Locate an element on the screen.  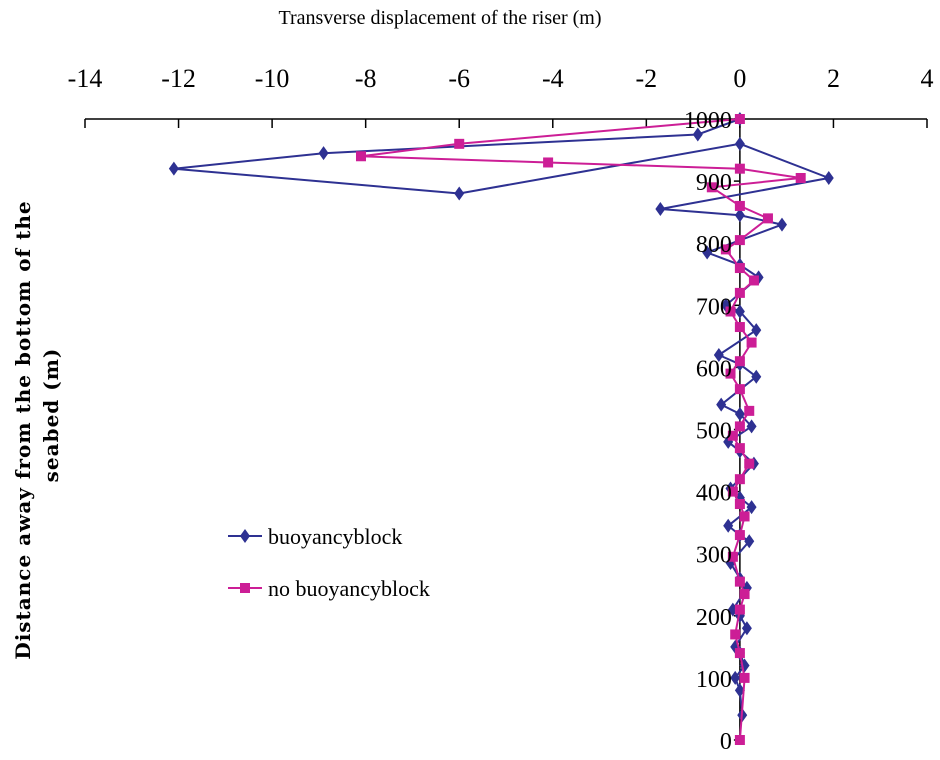
x-ticks is located at coordinates (506, 123).